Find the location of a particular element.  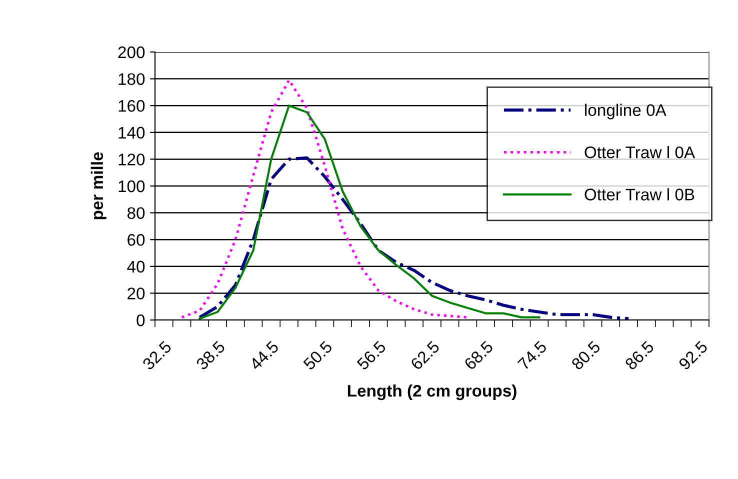

y-tick-label: 0 is located at coordinates (140, 320).